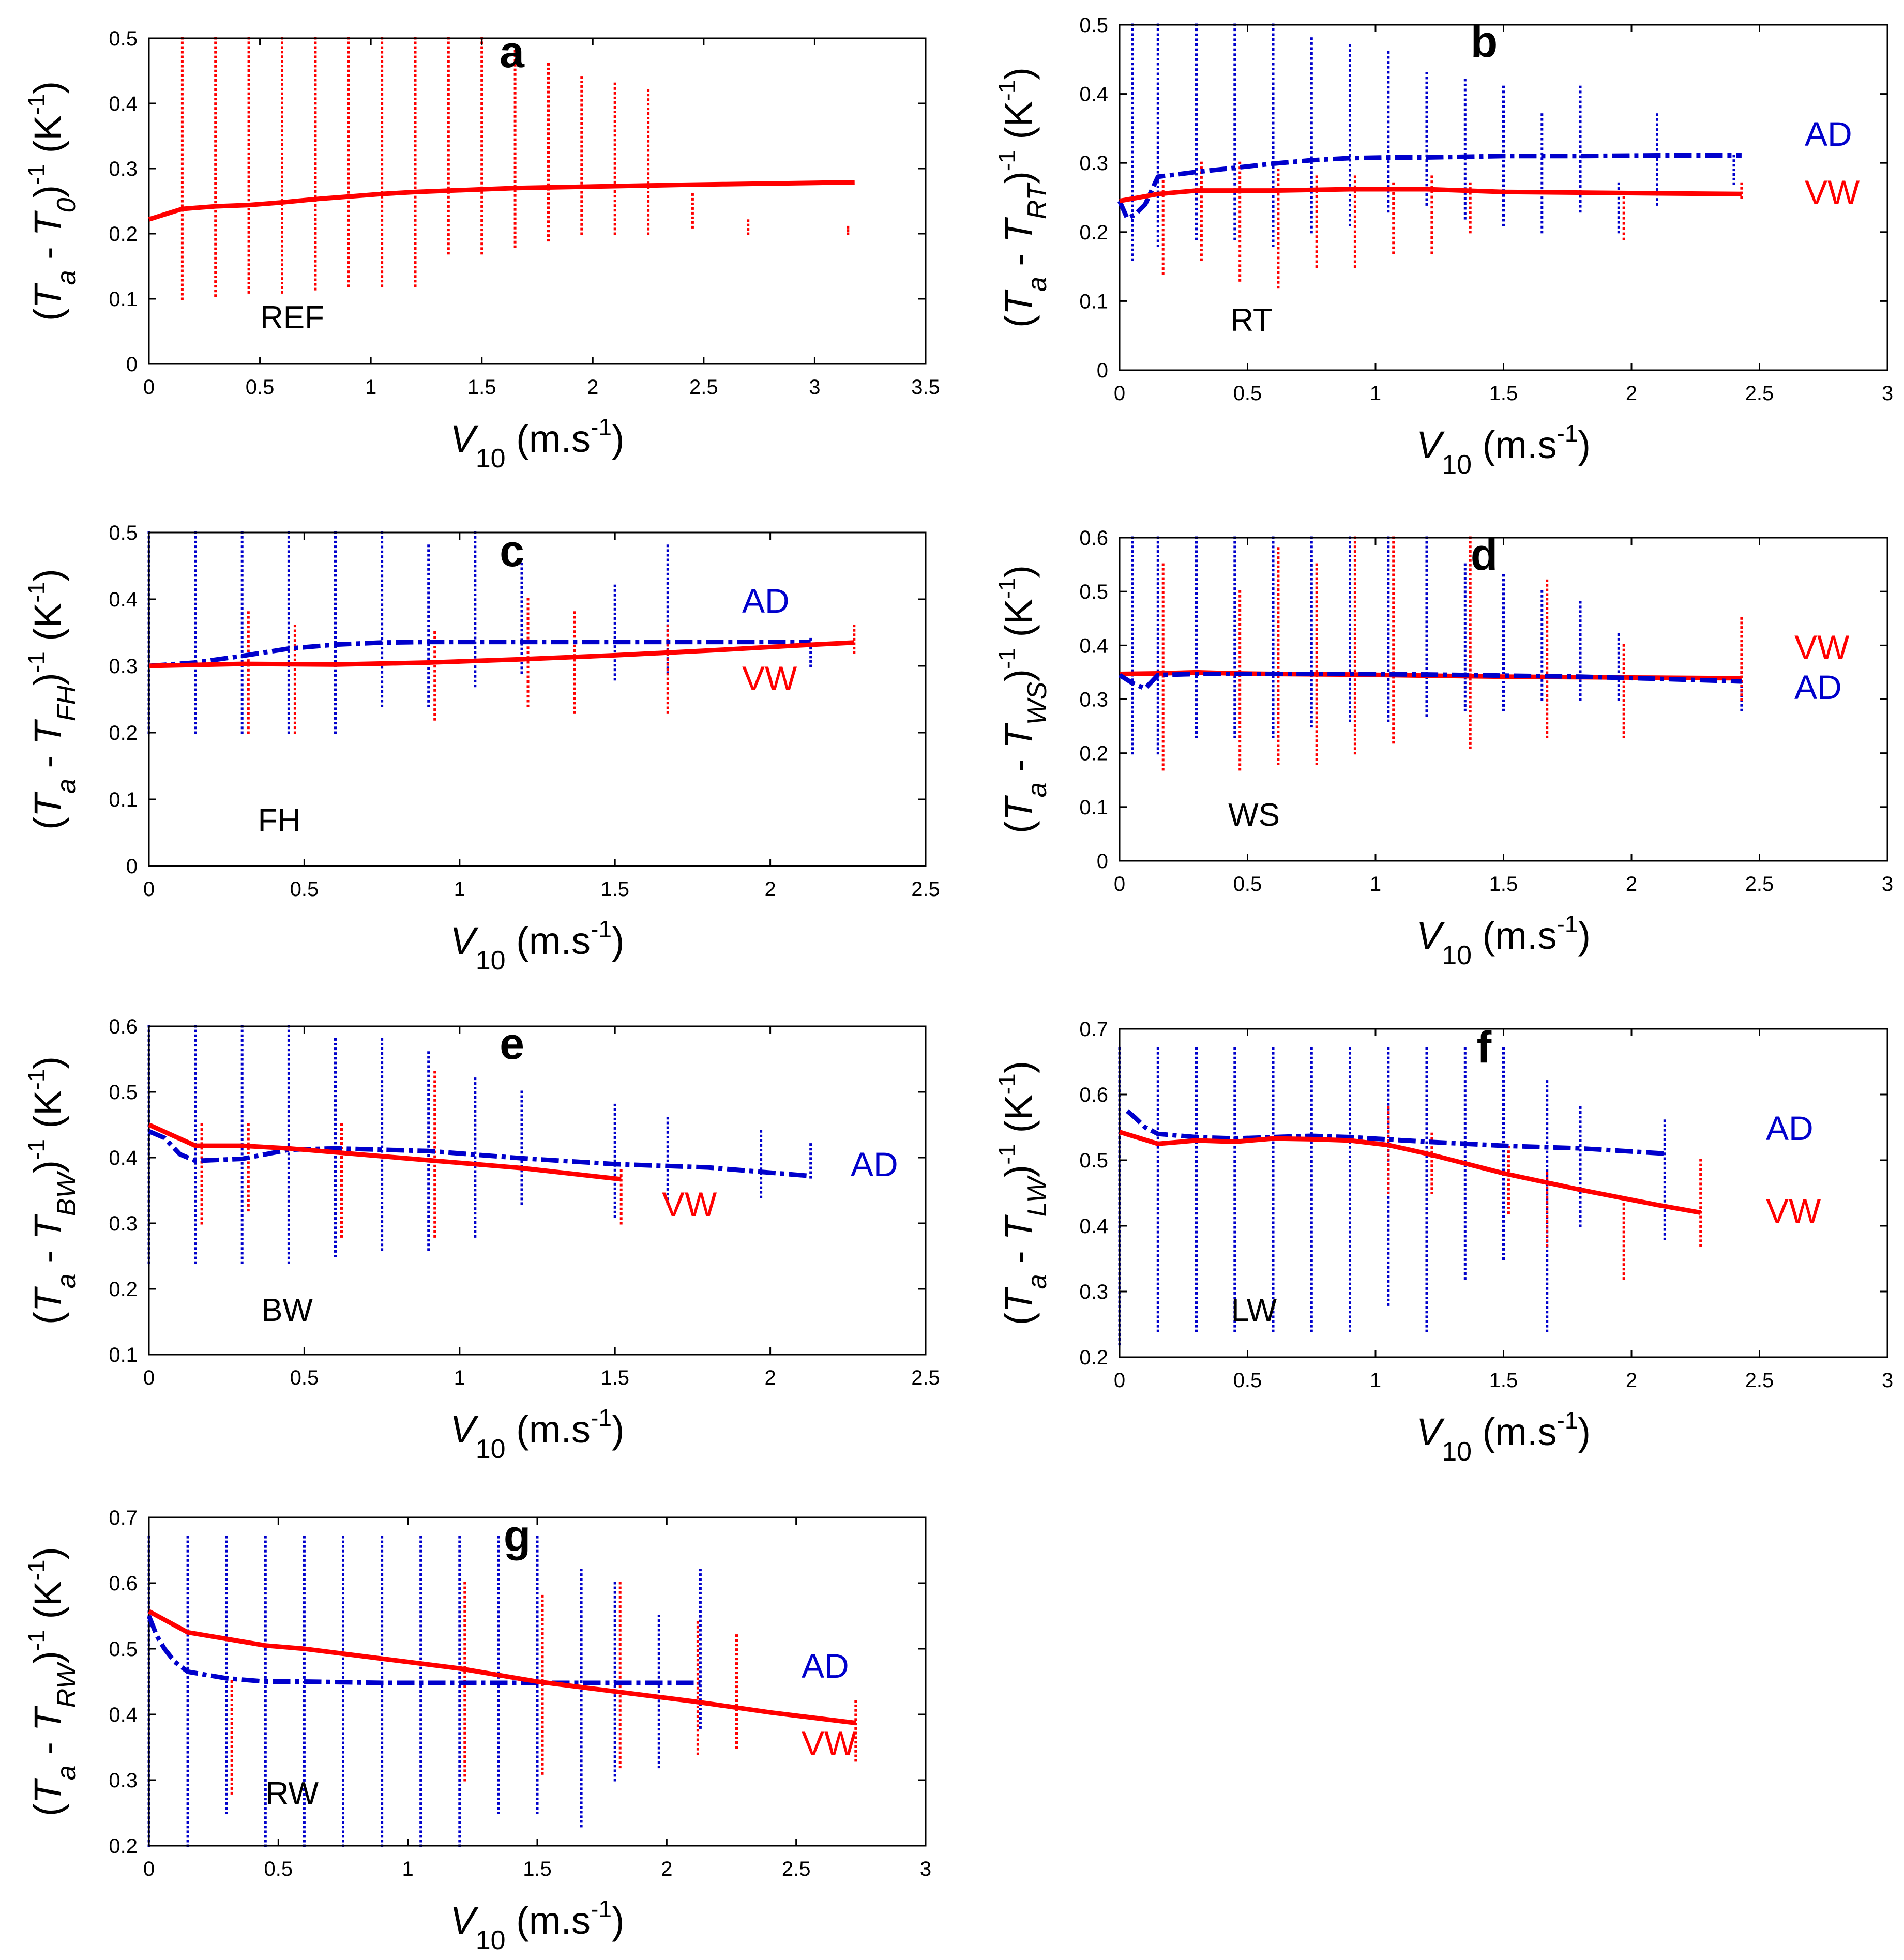 The image size is (1904, 1960). Describe the element at coordinates (814, 388) in the screenshot. I see `x-tick-label: 3` at that location.